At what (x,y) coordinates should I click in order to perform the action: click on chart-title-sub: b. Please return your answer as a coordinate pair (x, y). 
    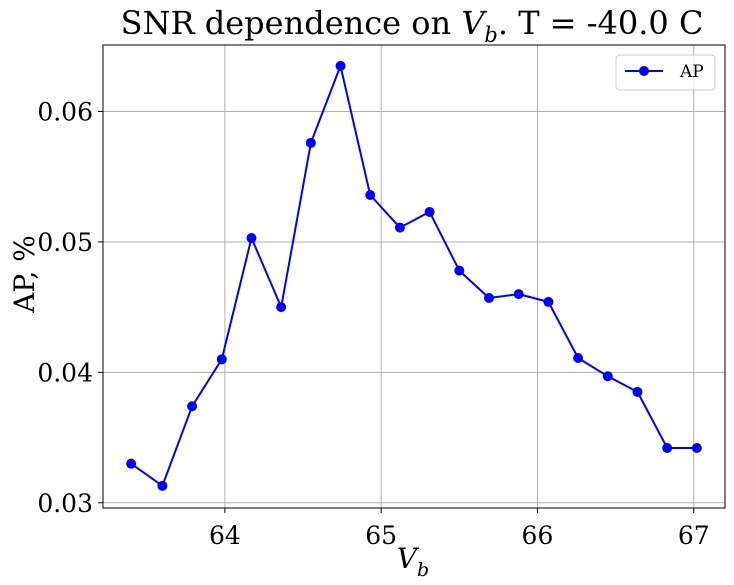
    Looking at the image, I should click on (490, 35).